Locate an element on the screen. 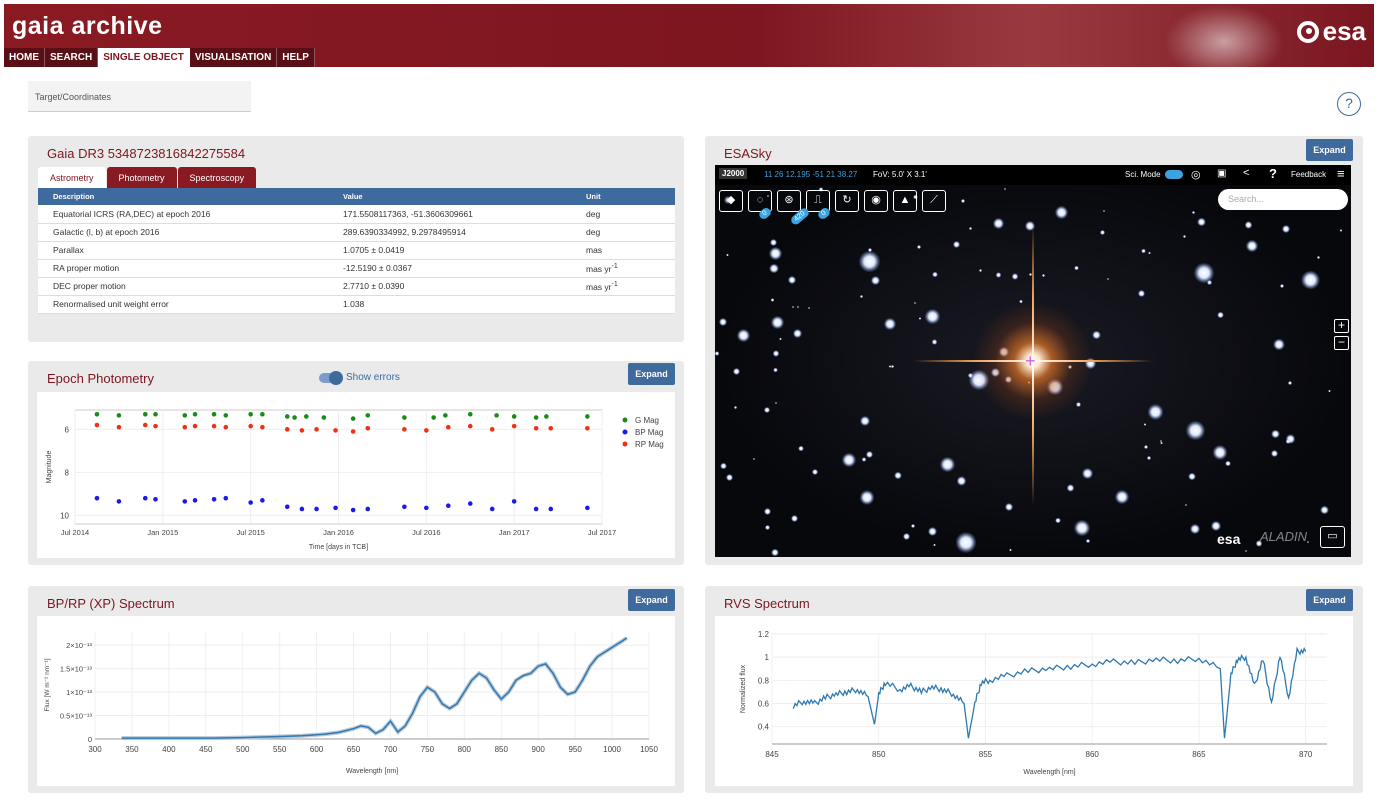 Image resolution: width=1384 pixels, height=800 pixels. nav-home: HOME is located at coordinates (24, 57).